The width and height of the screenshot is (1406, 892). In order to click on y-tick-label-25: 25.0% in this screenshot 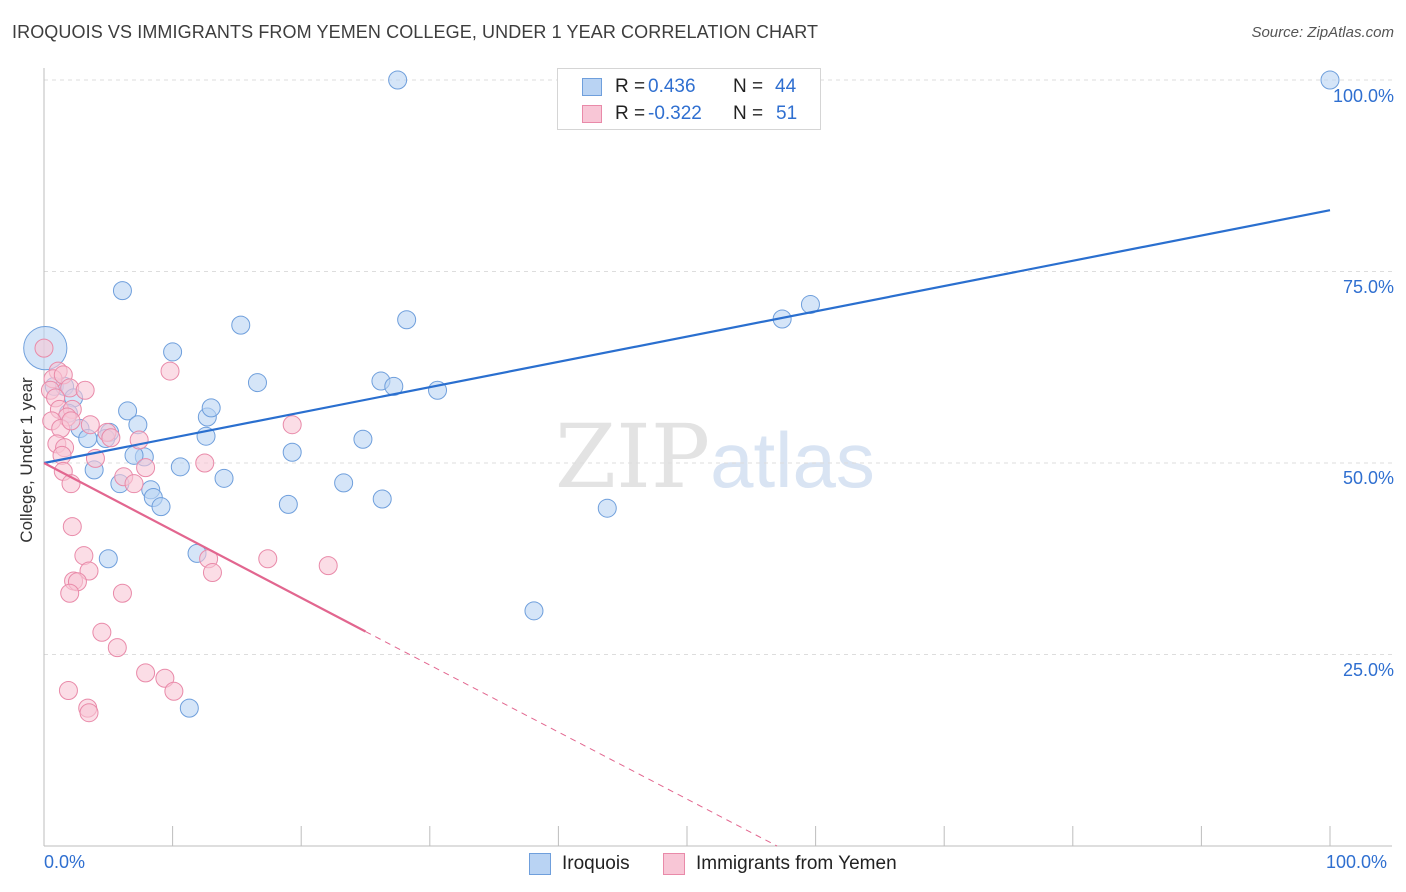, I will do `click(1368, 670)`.